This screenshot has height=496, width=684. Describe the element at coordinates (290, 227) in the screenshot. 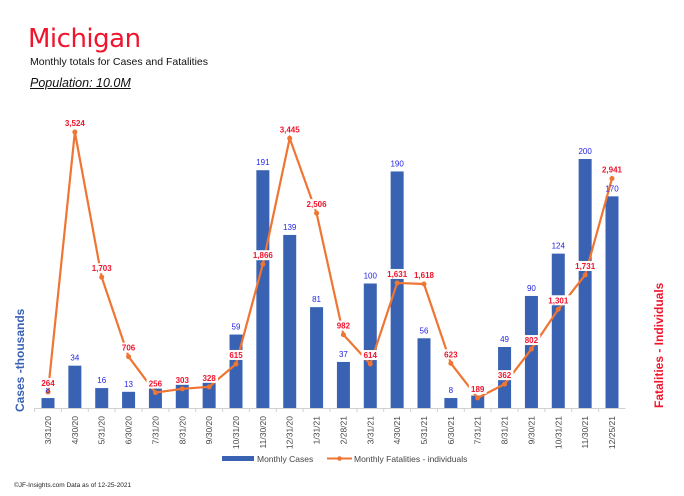

I see `case-value-label: 139` at that location.